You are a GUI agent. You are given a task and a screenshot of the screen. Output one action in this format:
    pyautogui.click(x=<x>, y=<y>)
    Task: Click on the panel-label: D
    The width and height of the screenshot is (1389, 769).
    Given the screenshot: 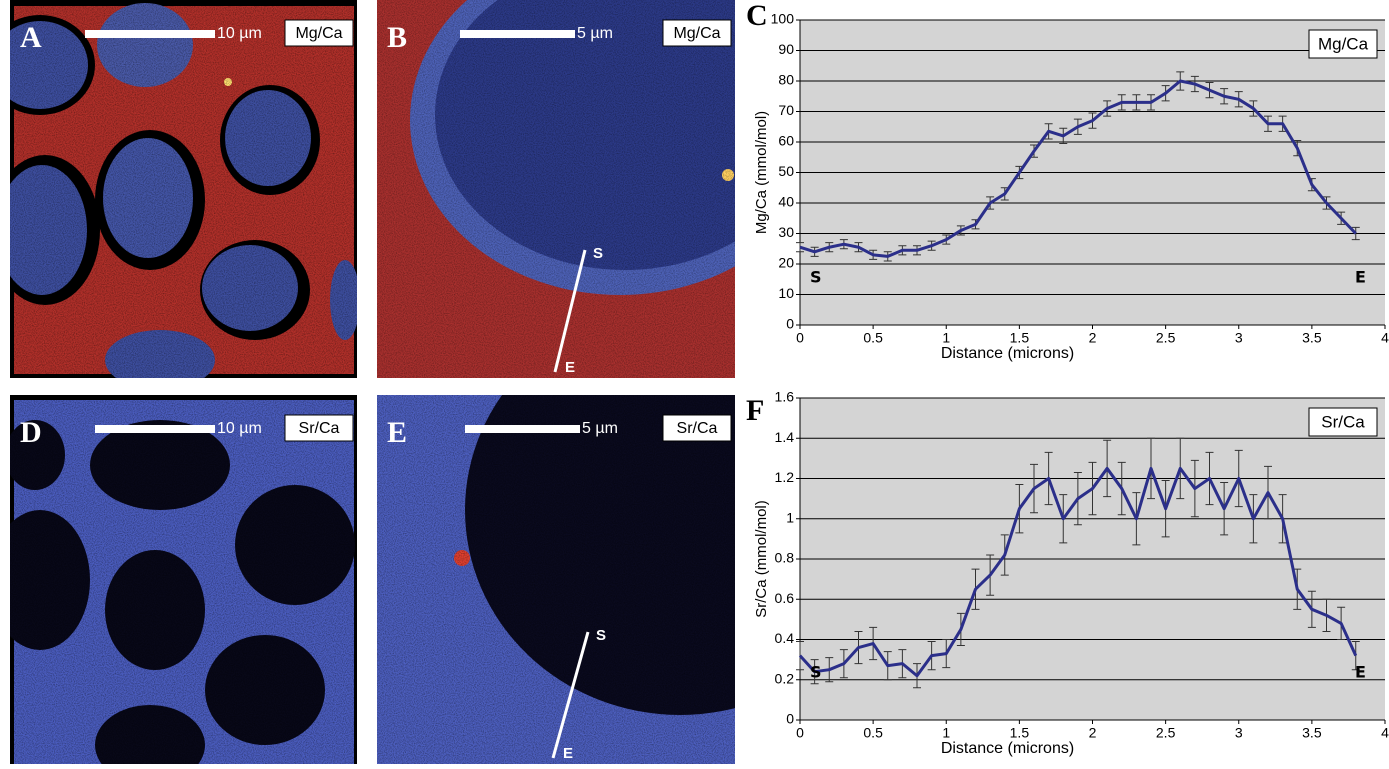 What is the action you would take?
    pyautogui.click(x=31, y=432)
    